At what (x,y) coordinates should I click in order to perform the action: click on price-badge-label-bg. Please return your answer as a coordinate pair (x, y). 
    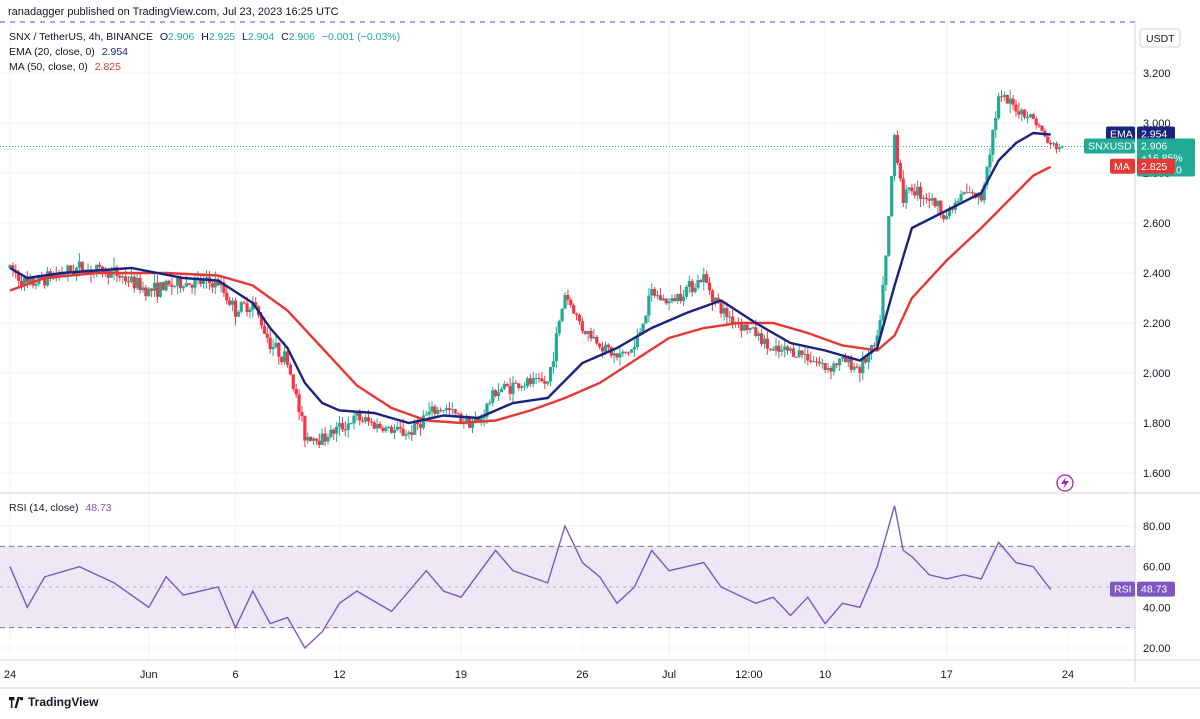
    Looking at the image, I should click on (1109, 146).